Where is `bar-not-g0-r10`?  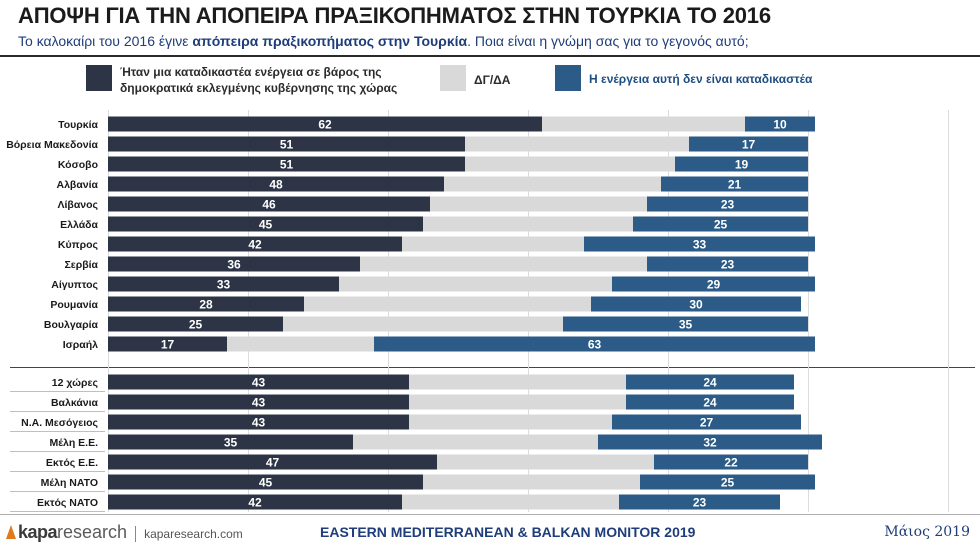 bar-not-g0-r10 is located at coordinates (685, 324).